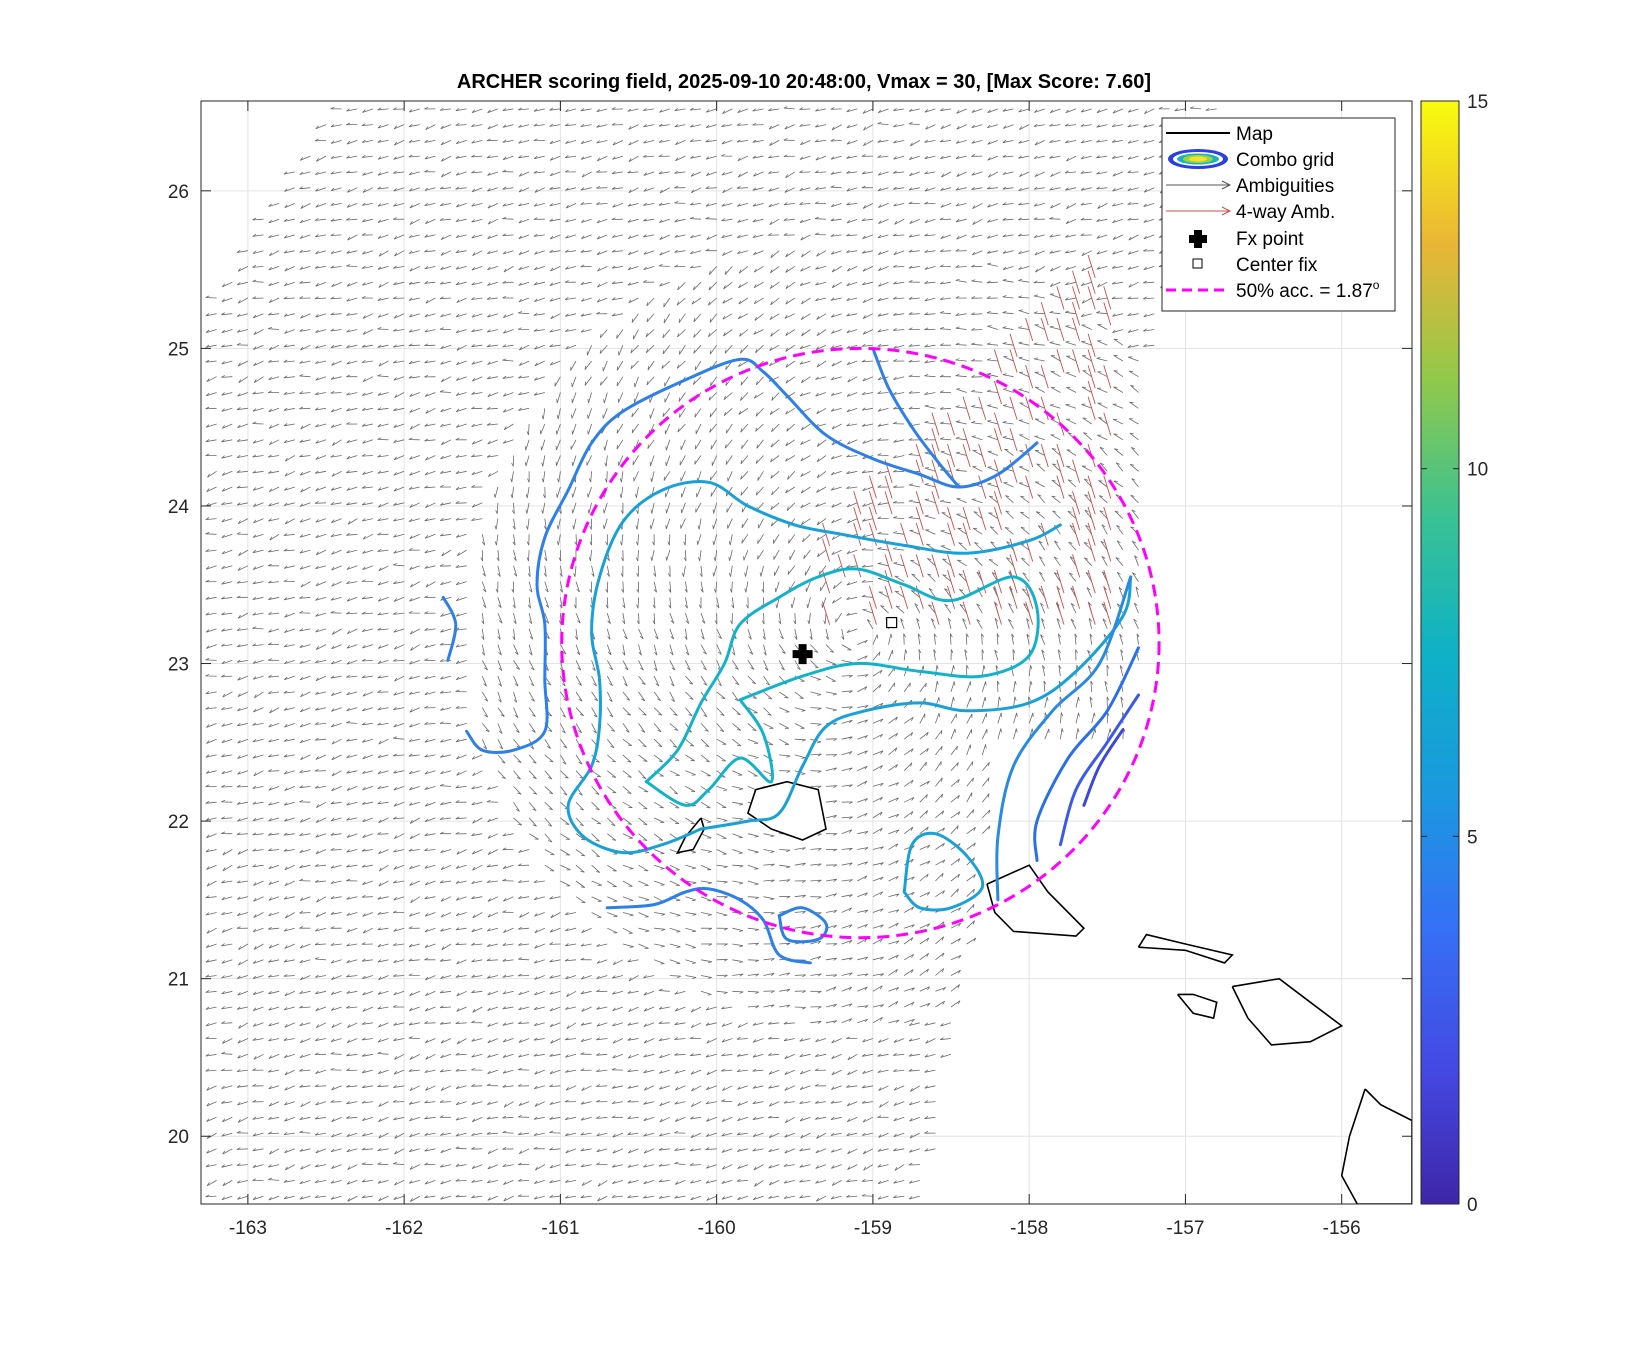 Image resolution: width=1646 pixels, height=1350 pixels. What do you see at coordinates (1477, 102) in the screenshot?
I see `colorbar-tick-label: 15` at bounding box center [1477, 102].